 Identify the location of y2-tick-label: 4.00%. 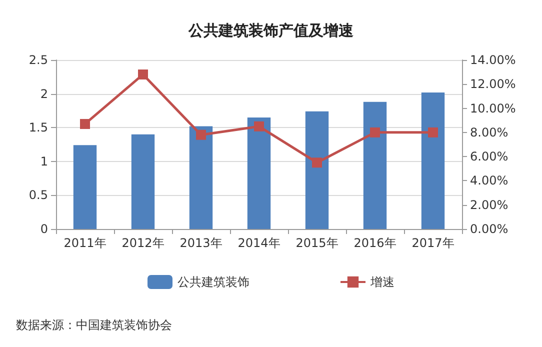
(489, 181).